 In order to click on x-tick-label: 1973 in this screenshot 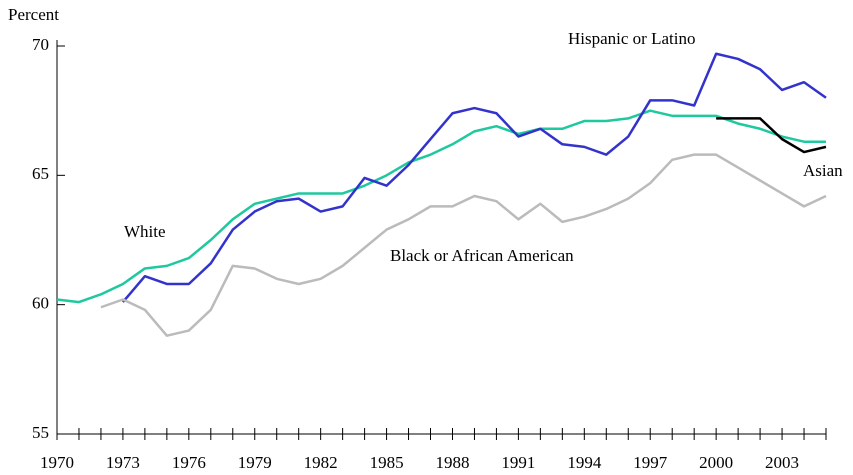, I will do `click(123, 462)`.